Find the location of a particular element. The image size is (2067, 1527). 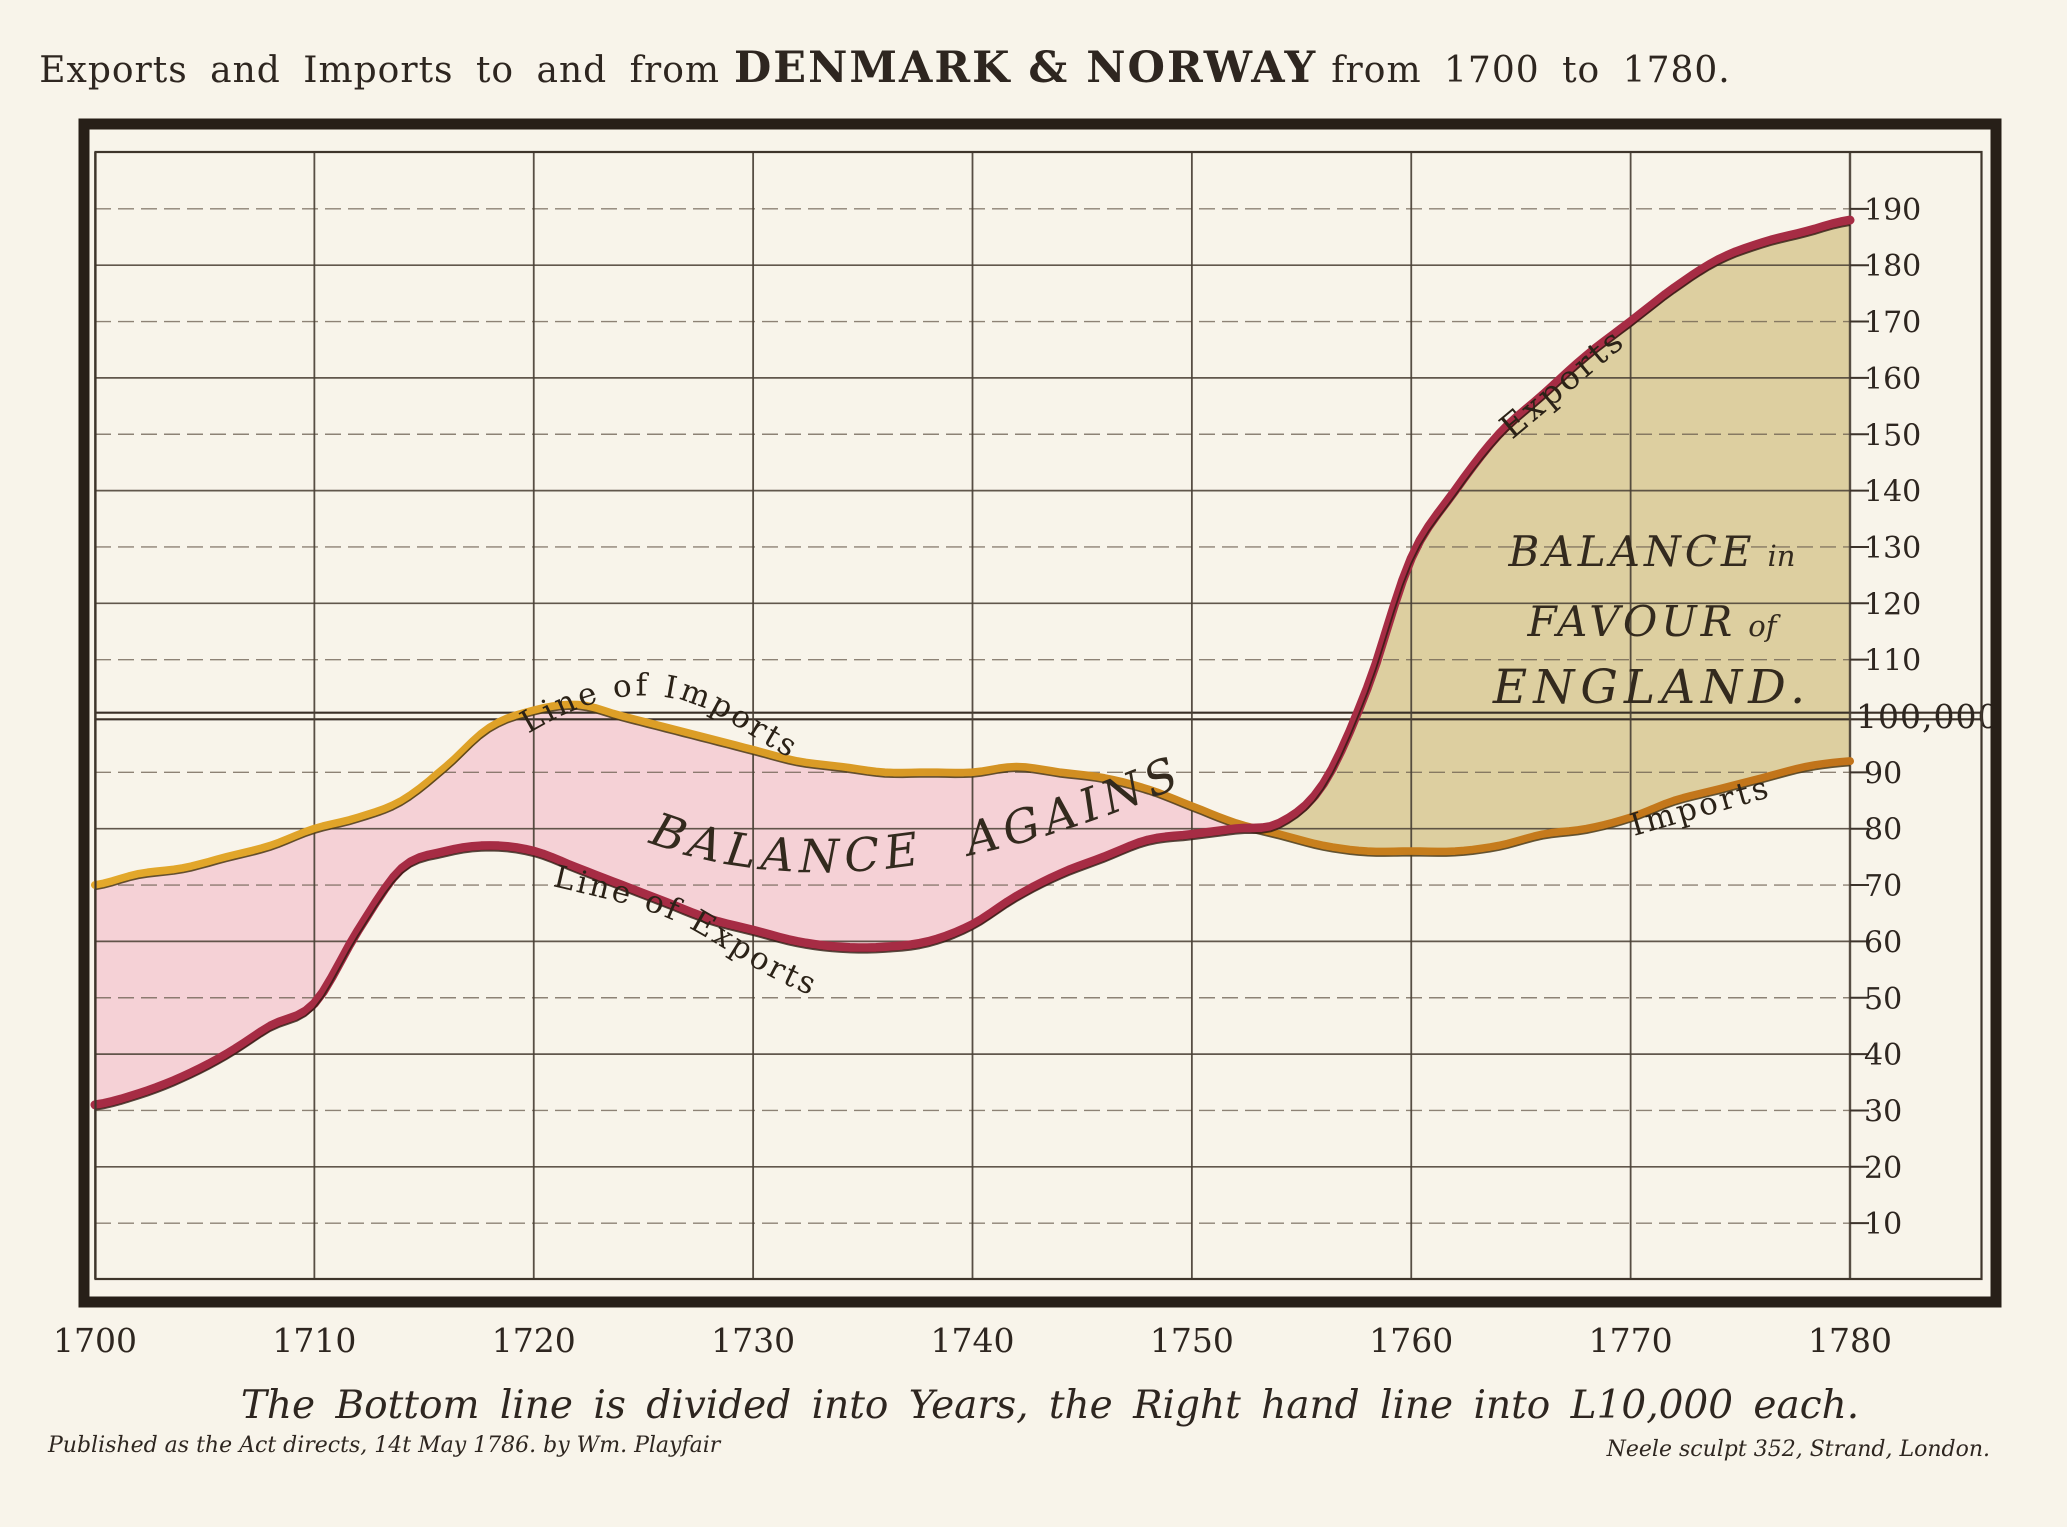

y-tick-label-50: 50 is located at coordinates (1883, 999).